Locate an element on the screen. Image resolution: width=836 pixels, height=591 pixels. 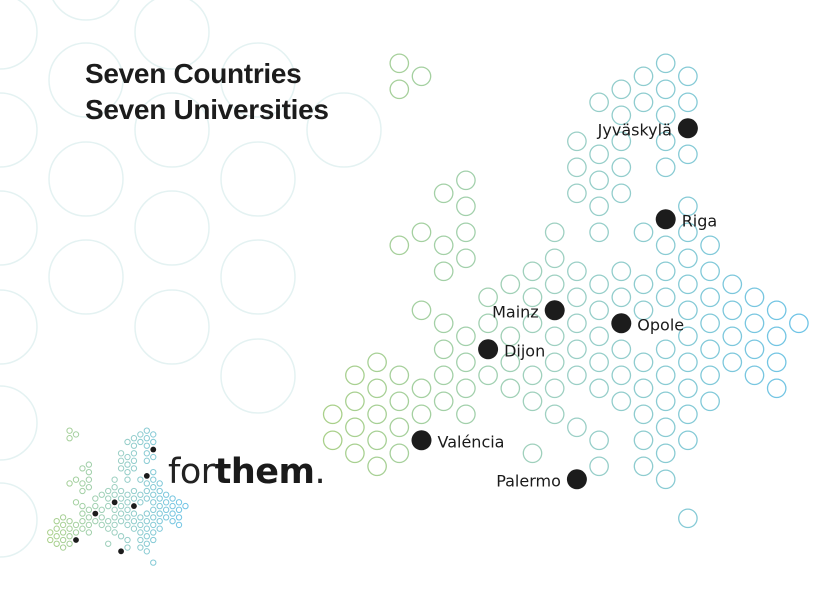
city-label: Jyväskylä is located at coordinates (634, 129).